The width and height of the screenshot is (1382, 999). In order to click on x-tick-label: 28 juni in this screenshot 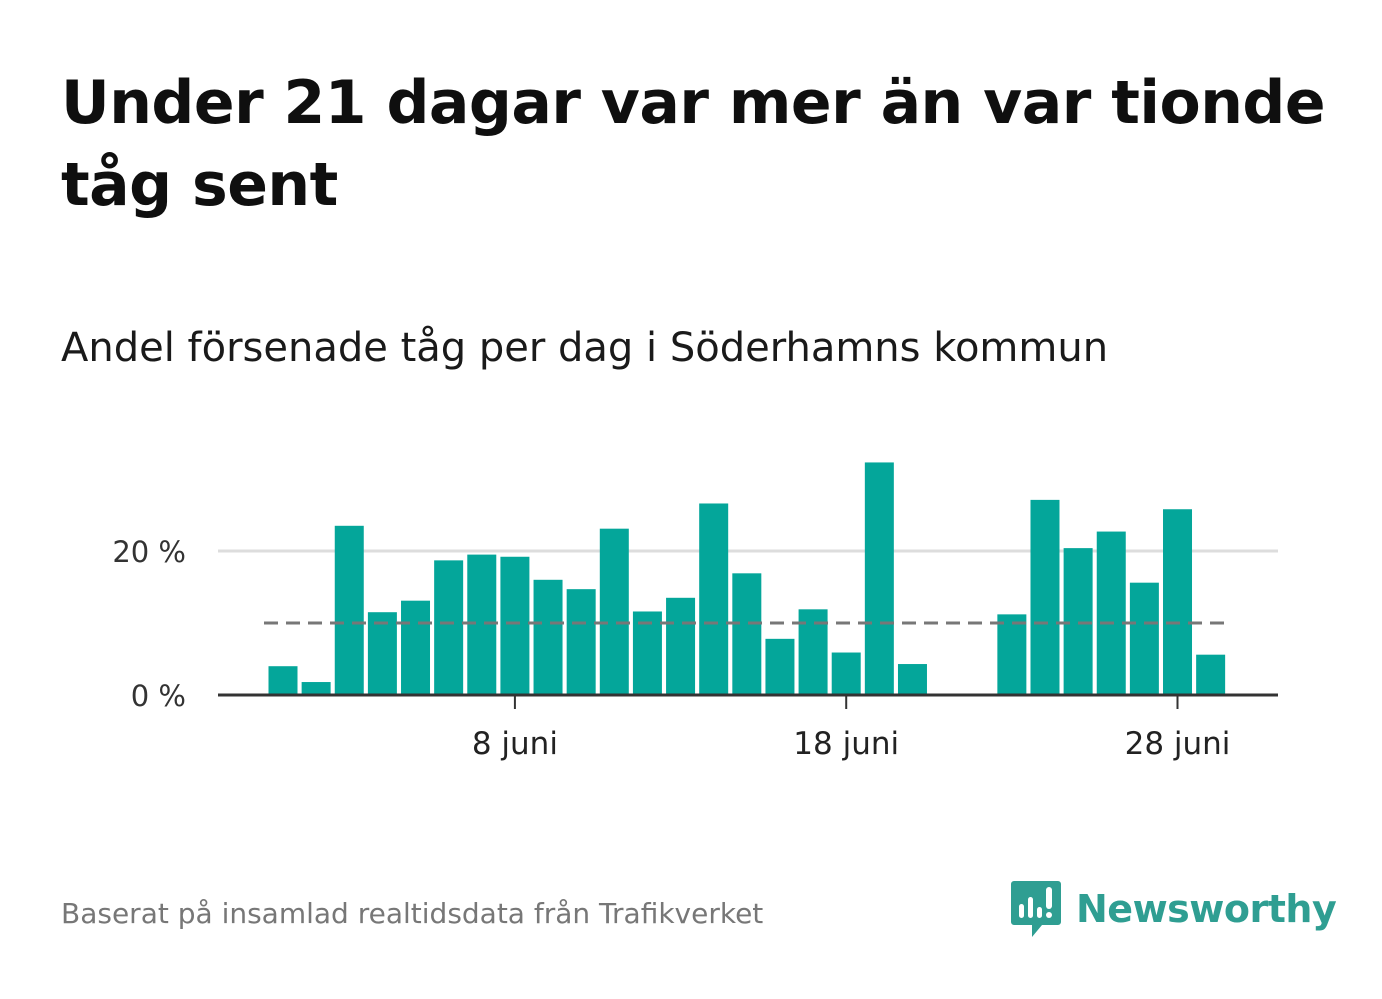, I will do `click(1178, 744)`.